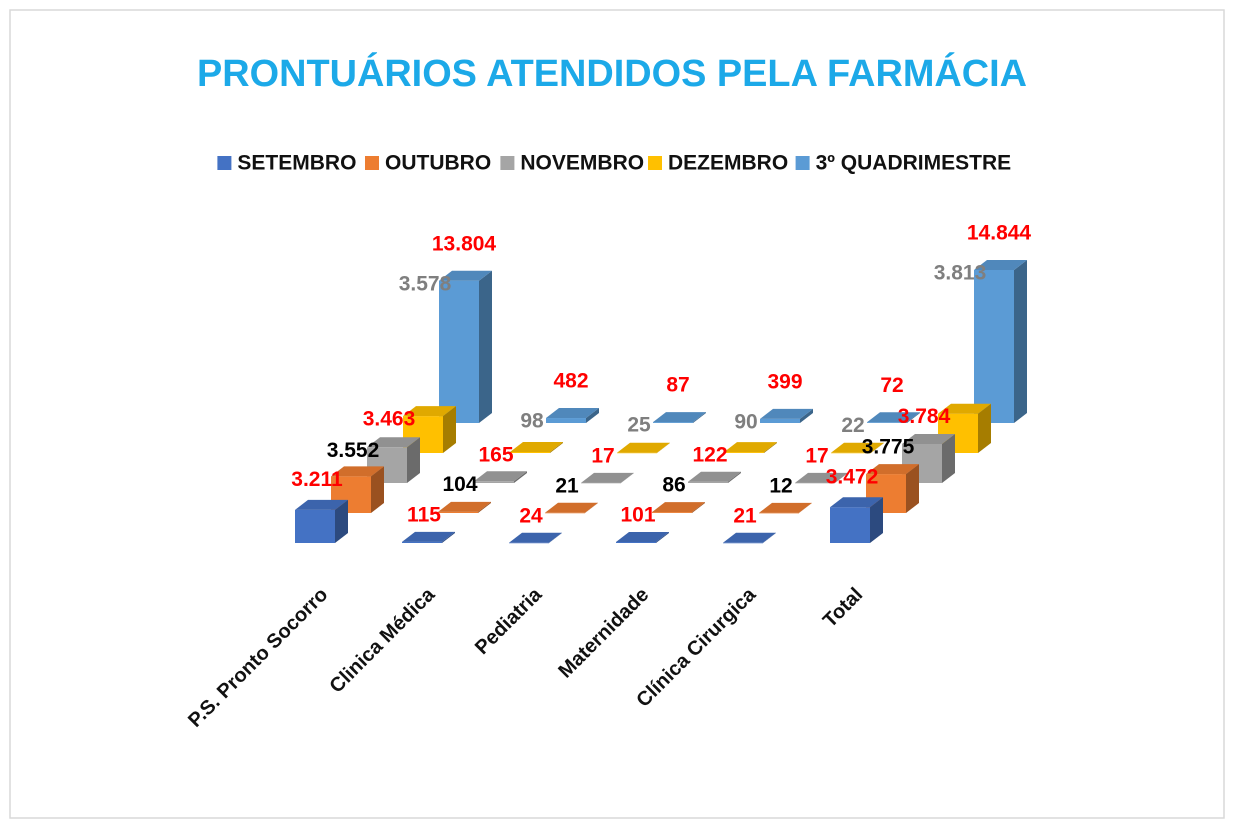  Describe the element at coordinates (570, 381) in the screenshot. I see `value-label: 482` at that location.